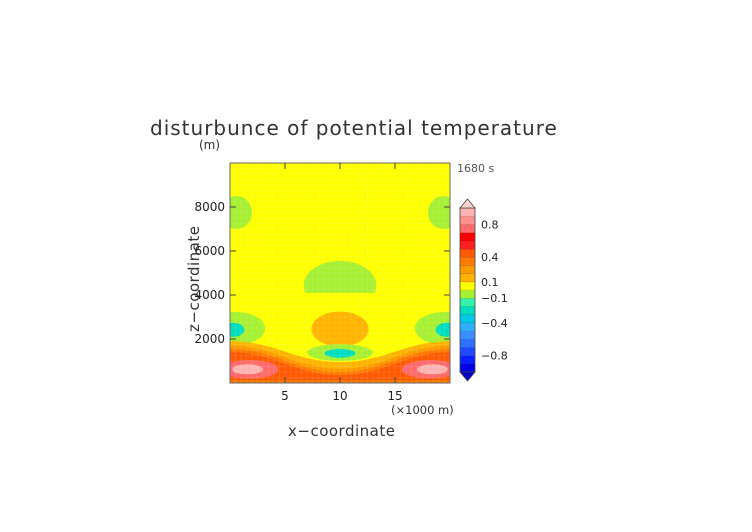  I want to click on chart-title: disturbunce of potential temperature, so click(354, 128).